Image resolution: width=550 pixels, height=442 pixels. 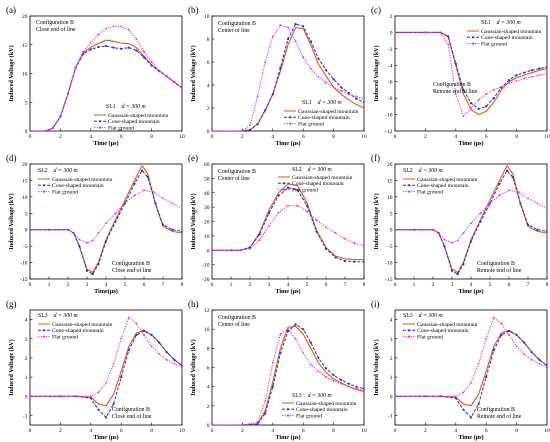 What do you see at coordinates (25, 17) in the screenshot?
I see `y-tick-label: 20` at bounding box center [25, 17].